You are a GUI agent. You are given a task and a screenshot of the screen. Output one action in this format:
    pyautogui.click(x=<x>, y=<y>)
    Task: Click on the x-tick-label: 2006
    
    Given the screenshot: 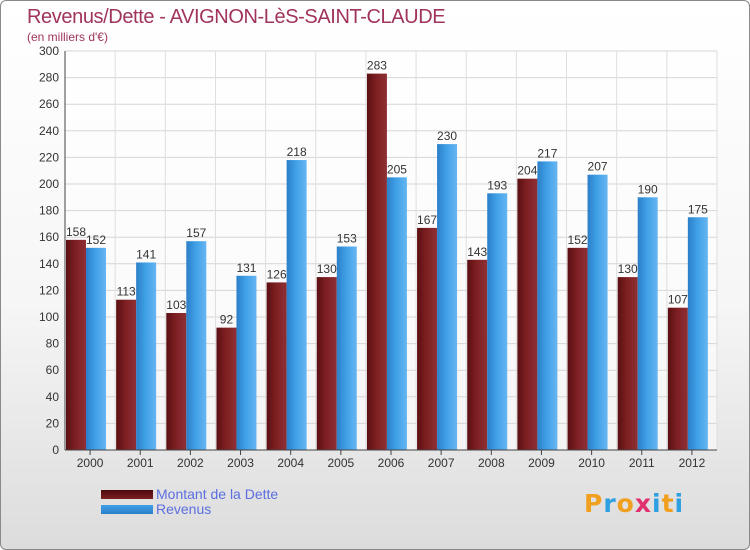 What is the action you would take?
    pyautogui.click(x=391, y=463)
    